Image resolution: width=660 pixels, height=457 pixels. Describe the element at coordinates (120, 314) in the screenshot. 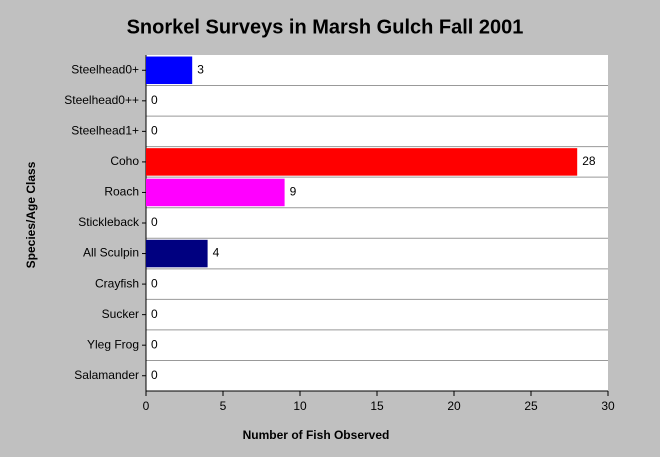

I see `y-tick-label: Sucker` at that location.